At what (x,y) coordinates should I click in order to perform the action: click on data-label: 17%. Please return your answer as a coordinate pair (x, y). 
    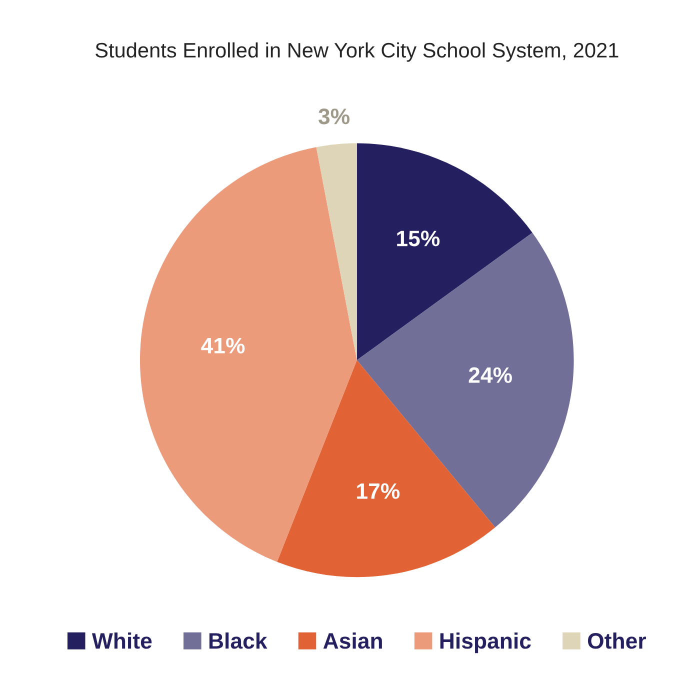
    Looking at the image, I should click on (378, 491).